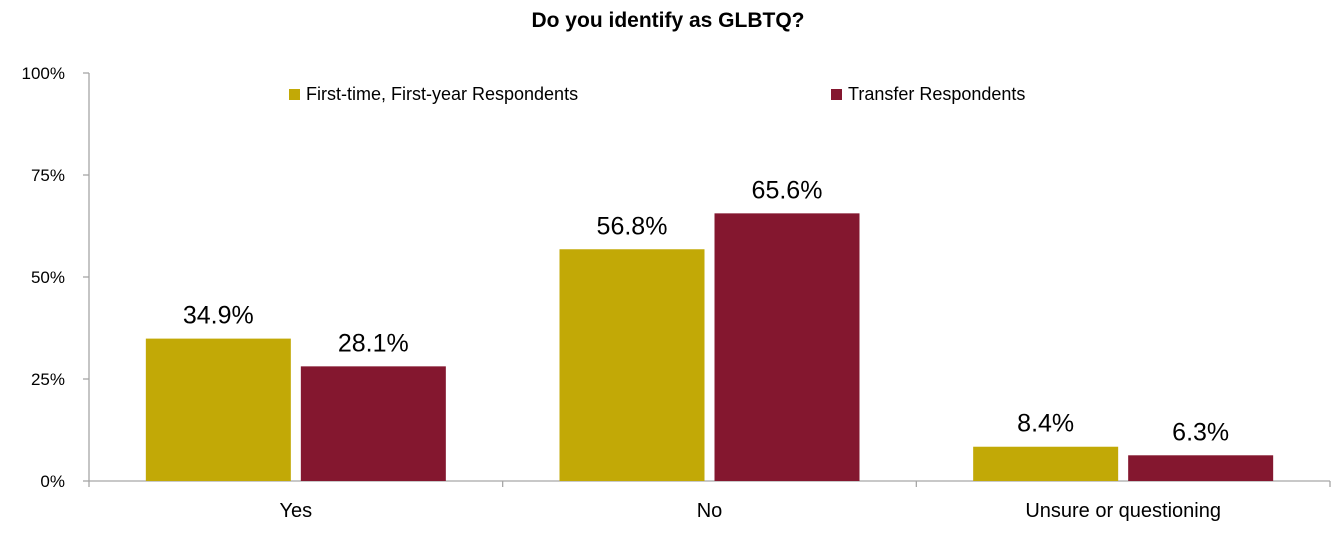  Describe the element at coordinates (373, 343) in the screenshot. I see `data-label: 28.1%` at that location.